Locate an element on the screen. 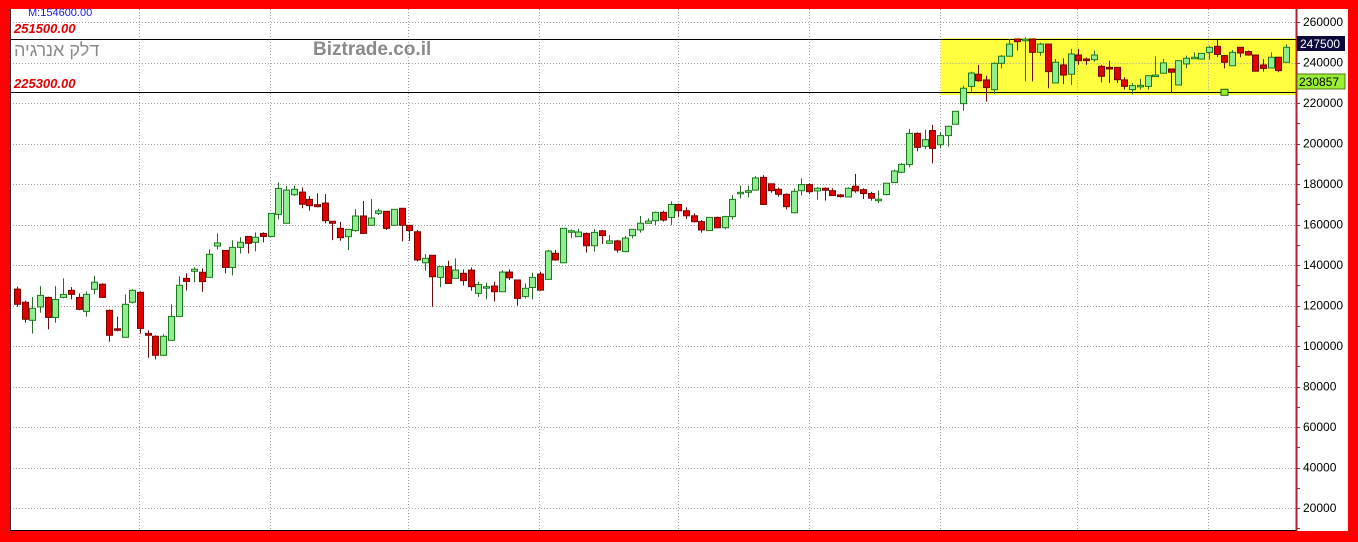  level-marker is located at coordinates (1224, 92).